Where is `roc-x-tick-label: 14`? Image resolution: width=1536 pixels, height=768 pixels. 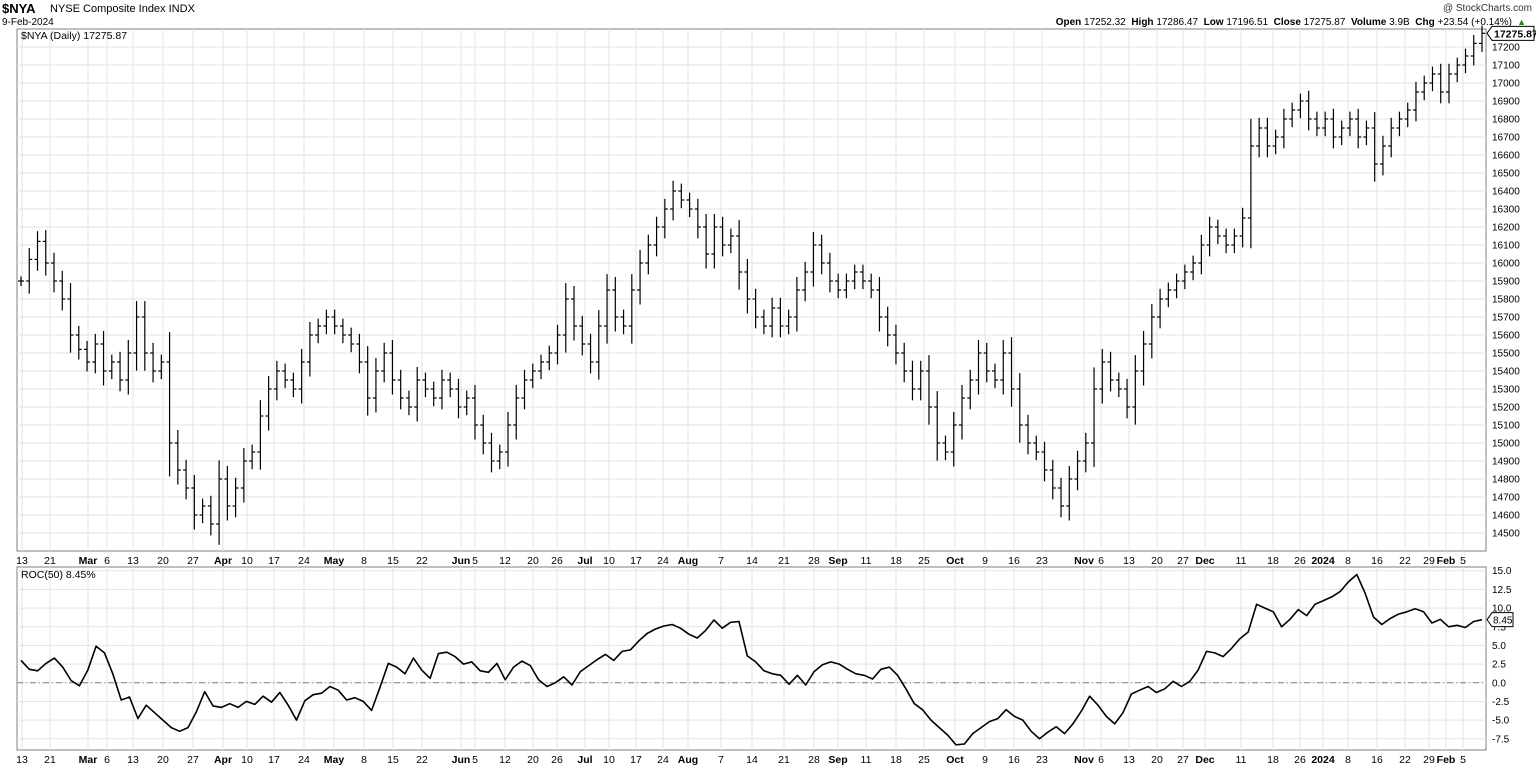
roc-x-tick-label: 14 is located at coordinates (752, 760).